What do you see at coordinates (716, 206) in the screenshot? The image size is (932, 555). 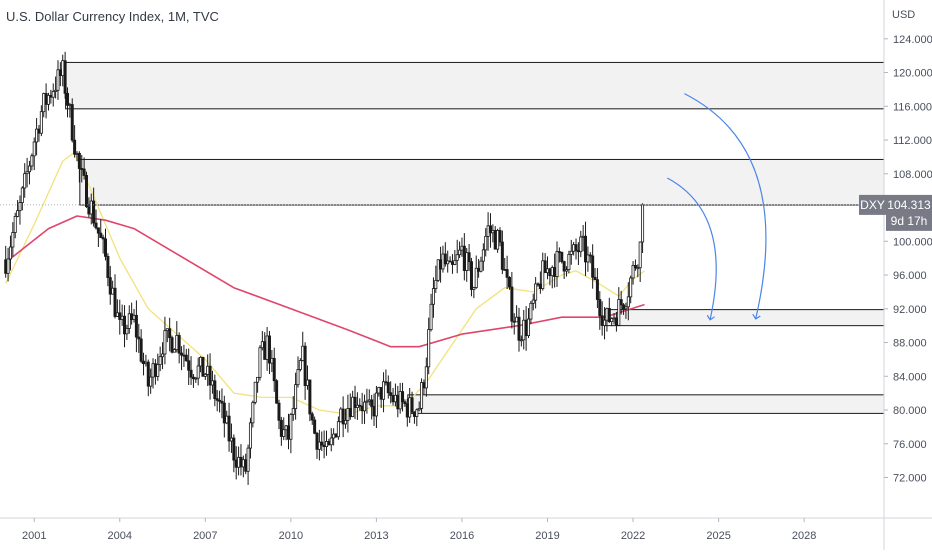 I see `arrows-layer` at bounding box center [716, 206].